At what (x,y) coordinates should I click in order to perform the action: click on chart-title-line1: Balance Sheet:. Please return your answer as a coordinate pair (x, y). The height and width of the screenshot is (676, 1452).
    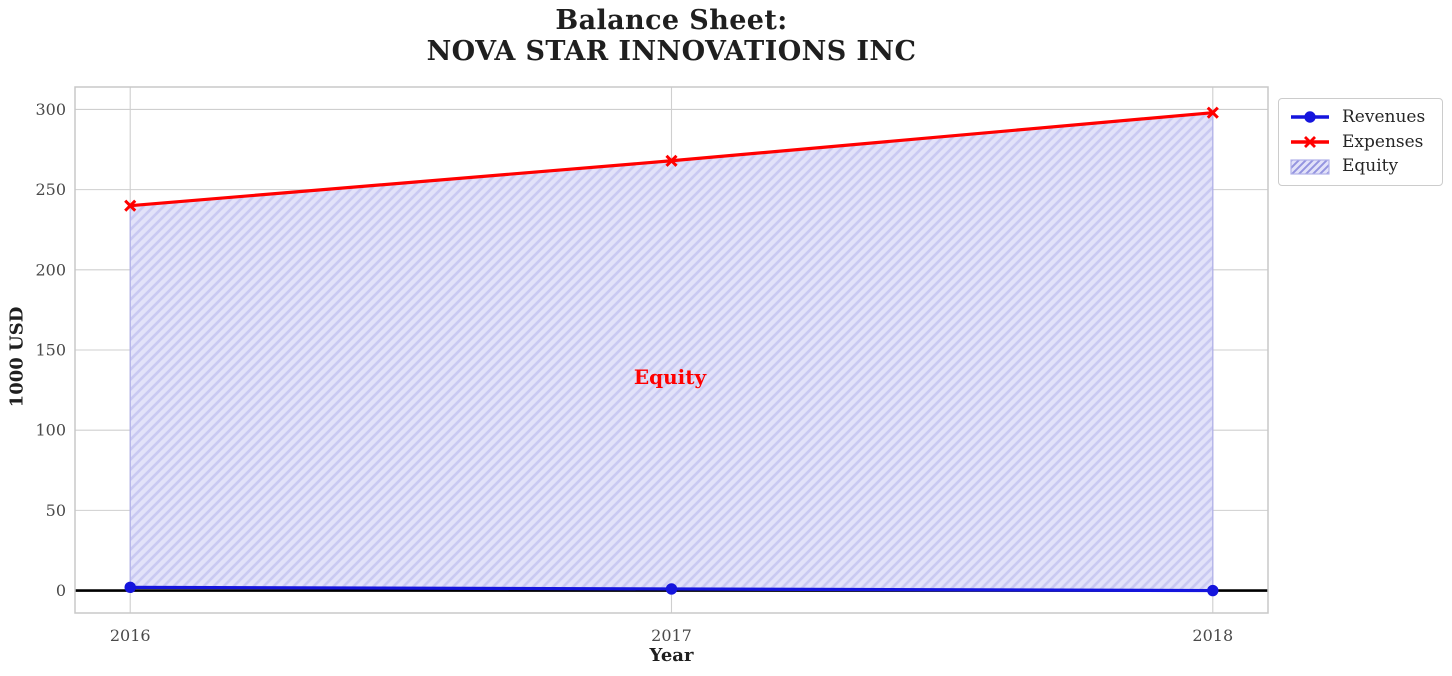
    Looking at the image, I should click on (671, 20).